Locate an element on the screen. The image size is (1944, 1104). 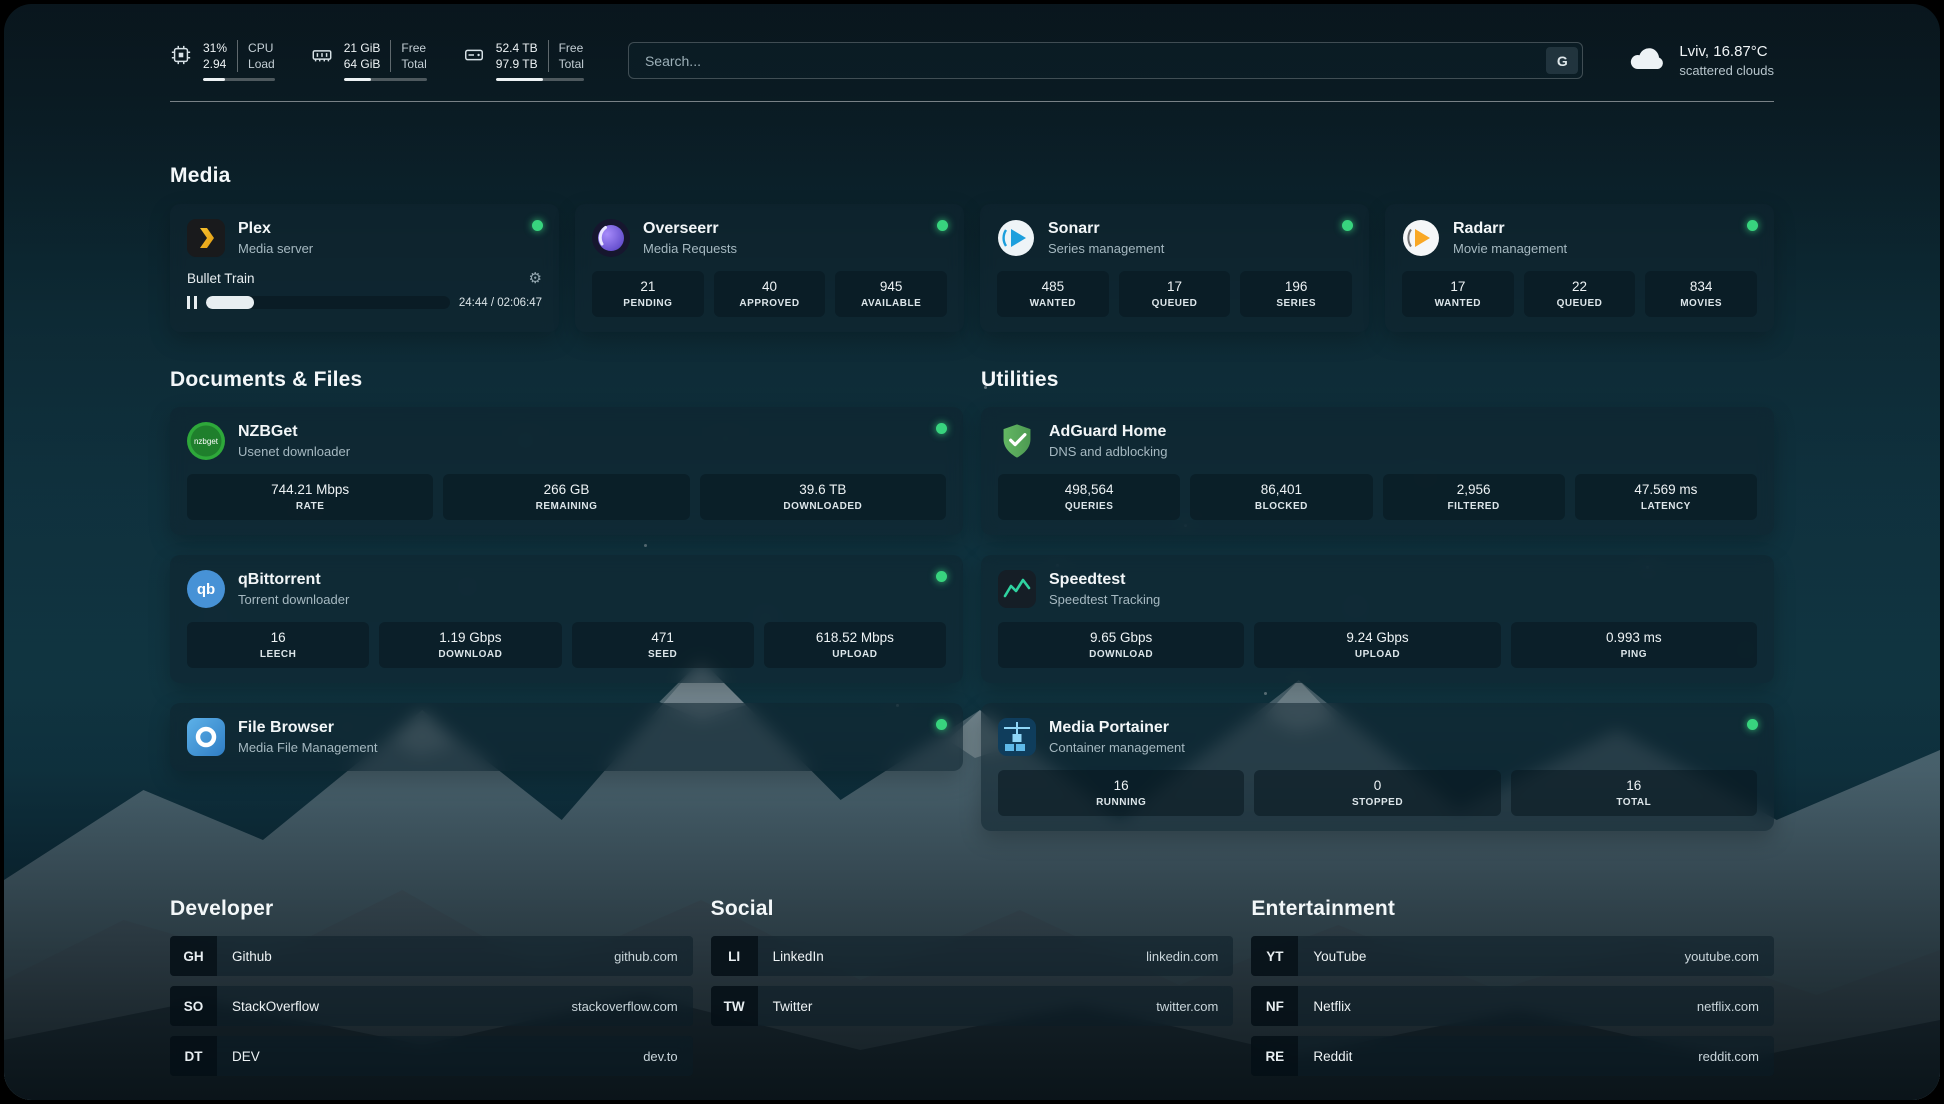
stat-pending: 21 PENDING is located at coordinates (648, 294).